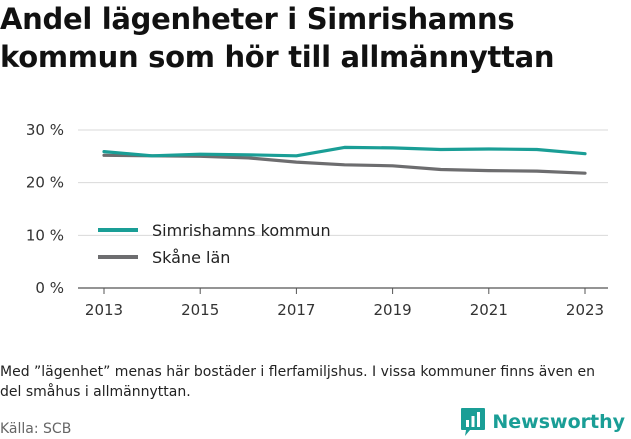 The image size is (631, 439). I want to click on y-tick-label: 30 %, so click(45, 130).